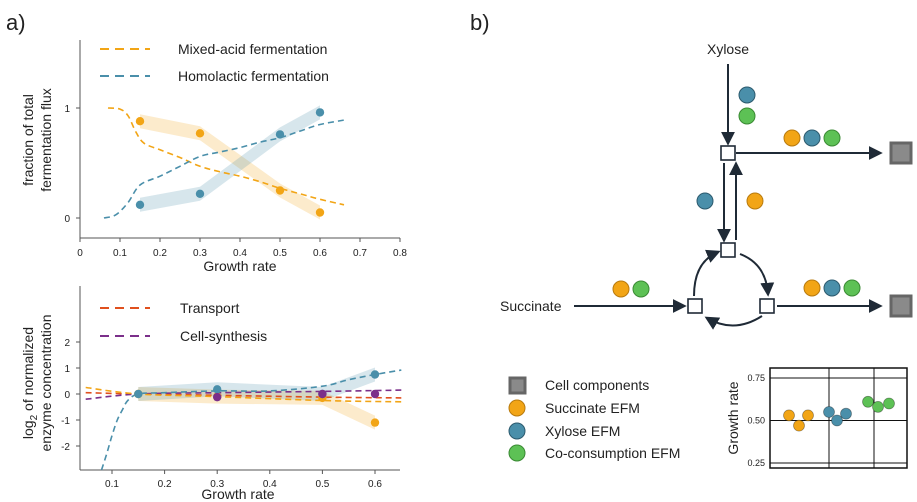 Image resolution: width=917 pixels, height=502 pixels. I want to click on y-tick-label: -2, so click(65, 447).